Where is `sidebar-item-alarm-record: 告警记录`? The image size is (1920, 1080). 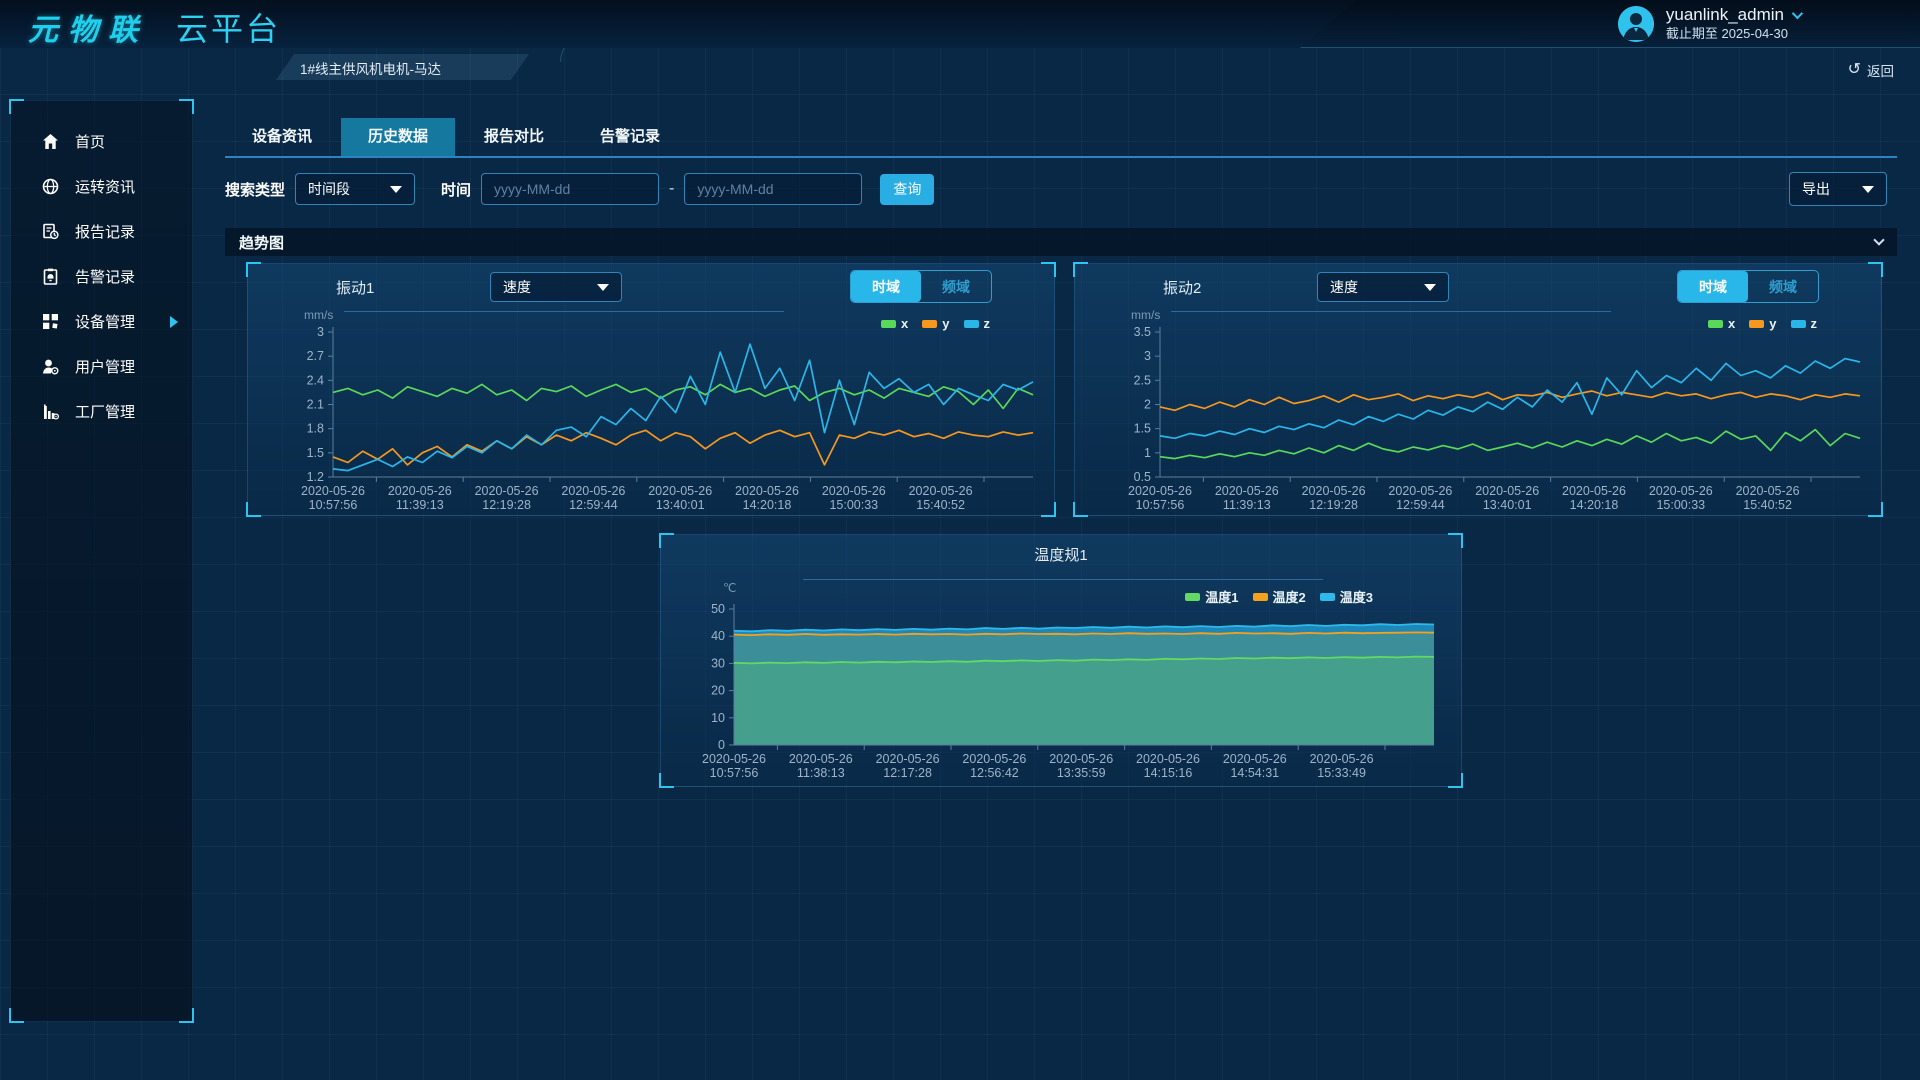 sidebar-item-alarm-record: 告警记录 is located at coordinates (101, 276).